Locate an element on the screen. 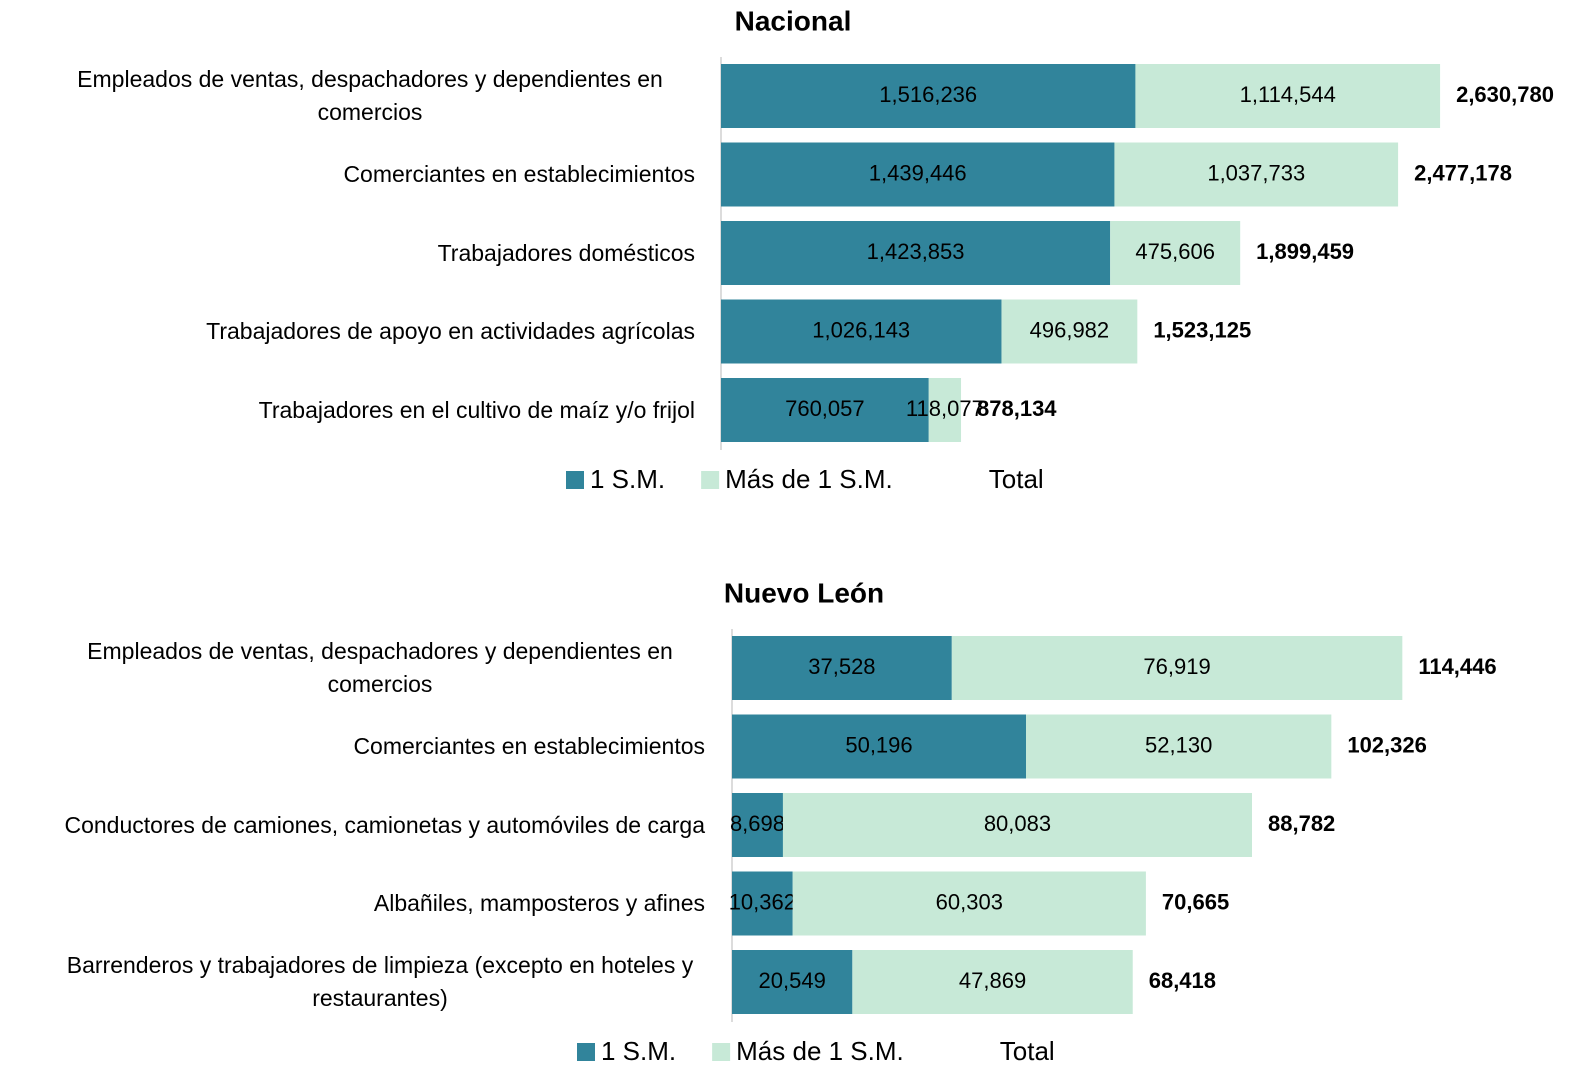  data-label: 10,362 is located at coordinates (762, 901).